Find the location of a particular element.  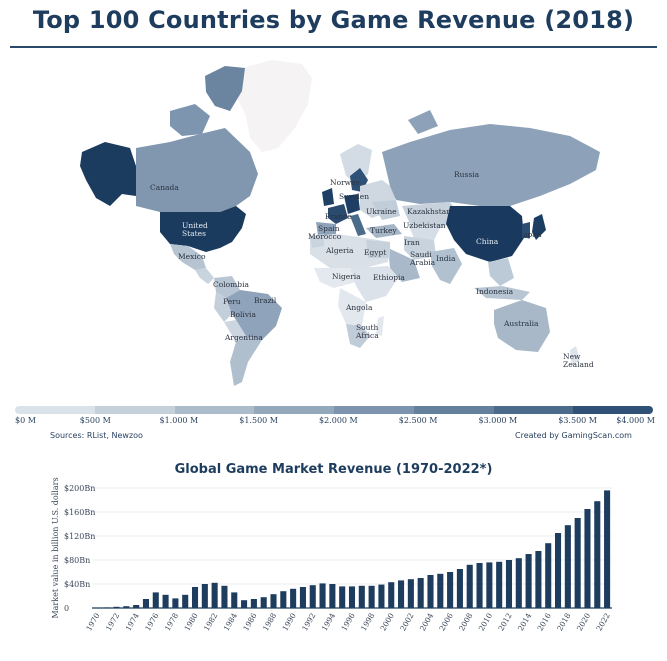

scale-tick-label: $2.000 M is located at coordinates (338, 420).